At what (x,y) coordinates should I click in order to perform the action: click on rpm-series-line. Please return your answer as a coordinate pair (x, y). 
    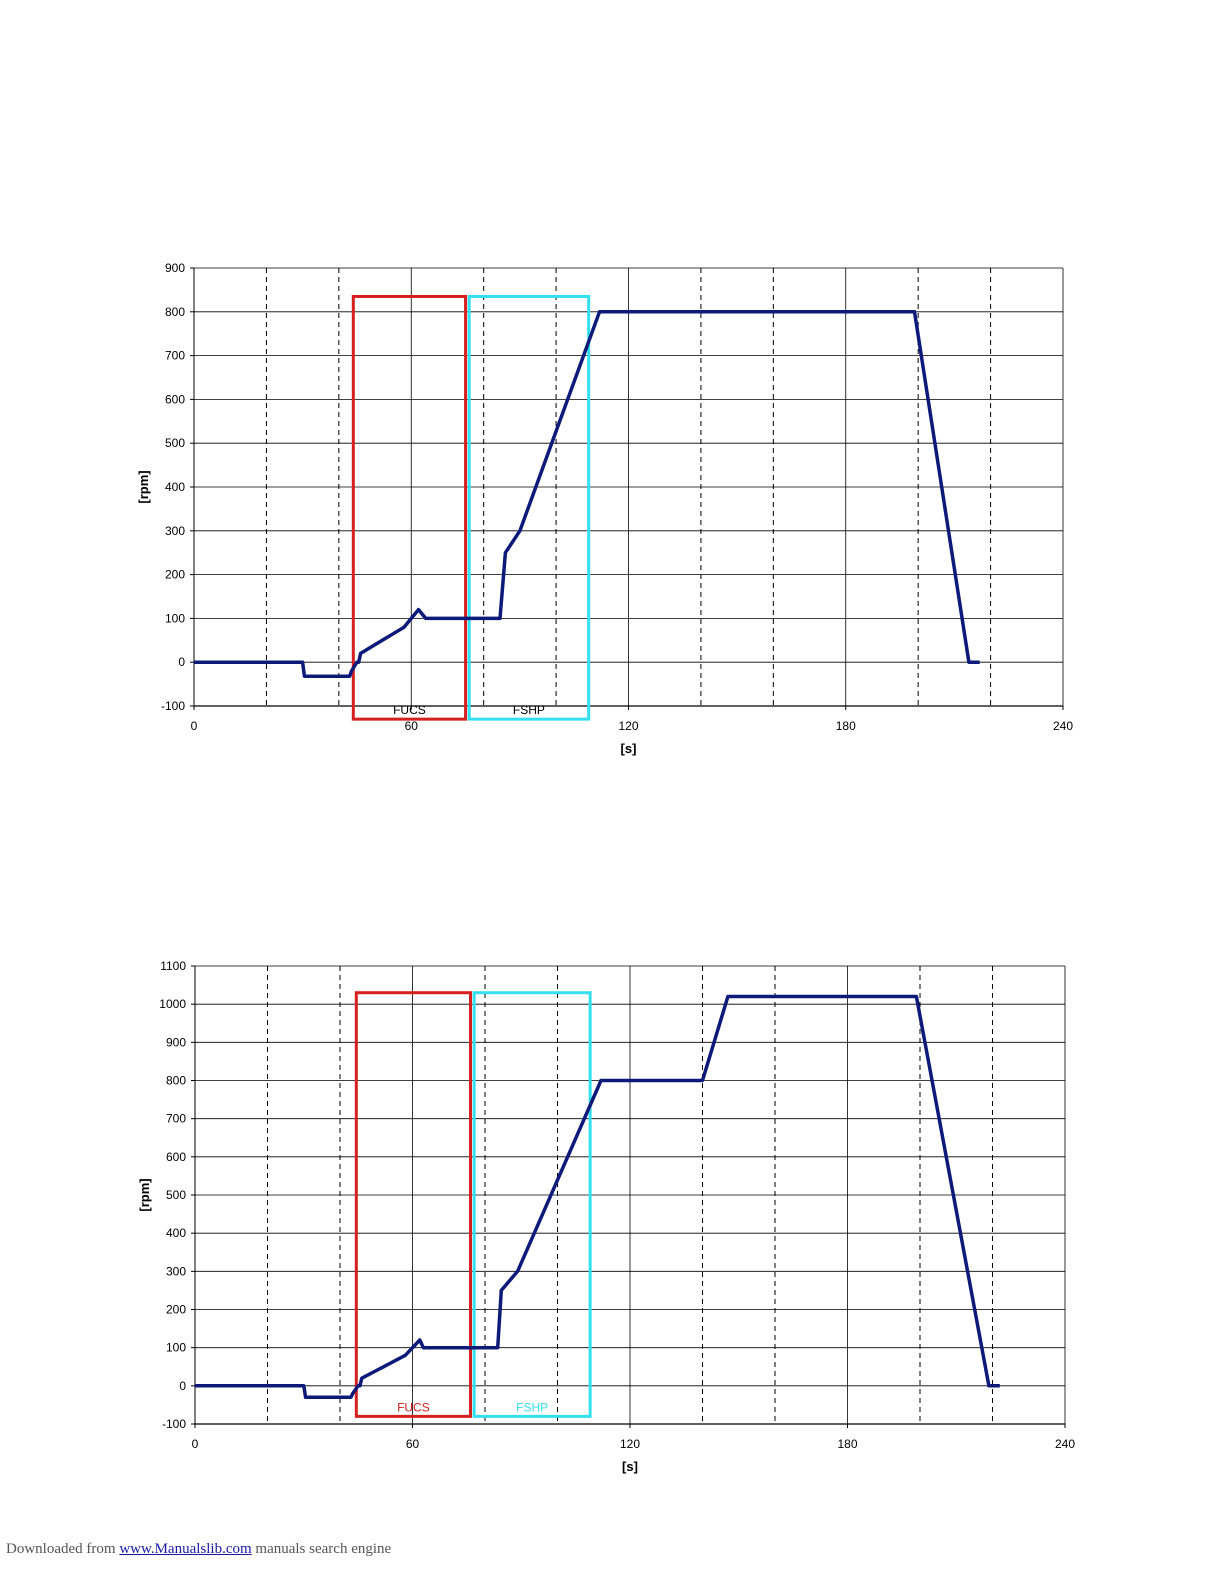
    Looking at the image, I should click on (587, 494).